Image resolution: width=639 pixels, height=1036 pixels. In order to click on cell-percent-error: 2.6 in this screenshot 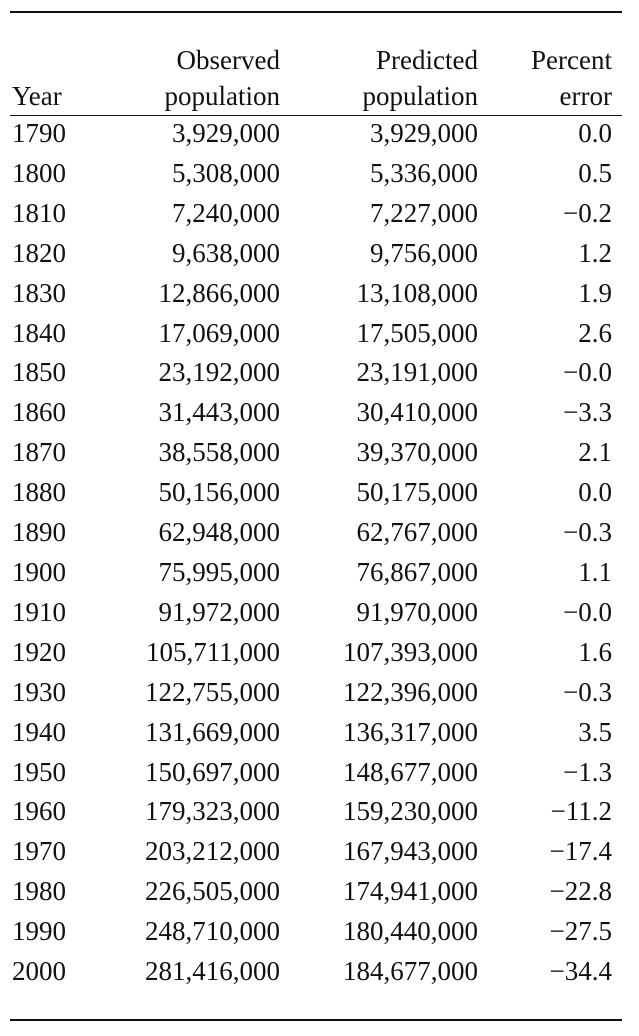, I will do `click(595, 332)`.